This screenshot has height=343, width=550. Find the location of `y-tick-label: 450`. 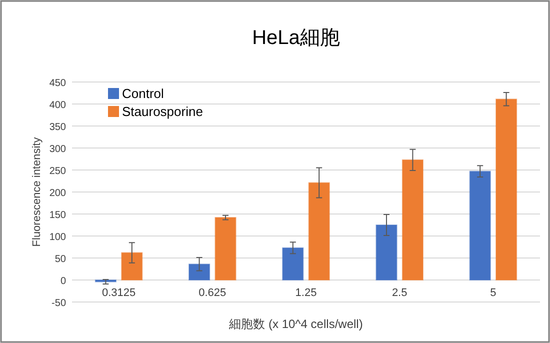

y-tick-label: 450 is located at coordinates (57, 83).